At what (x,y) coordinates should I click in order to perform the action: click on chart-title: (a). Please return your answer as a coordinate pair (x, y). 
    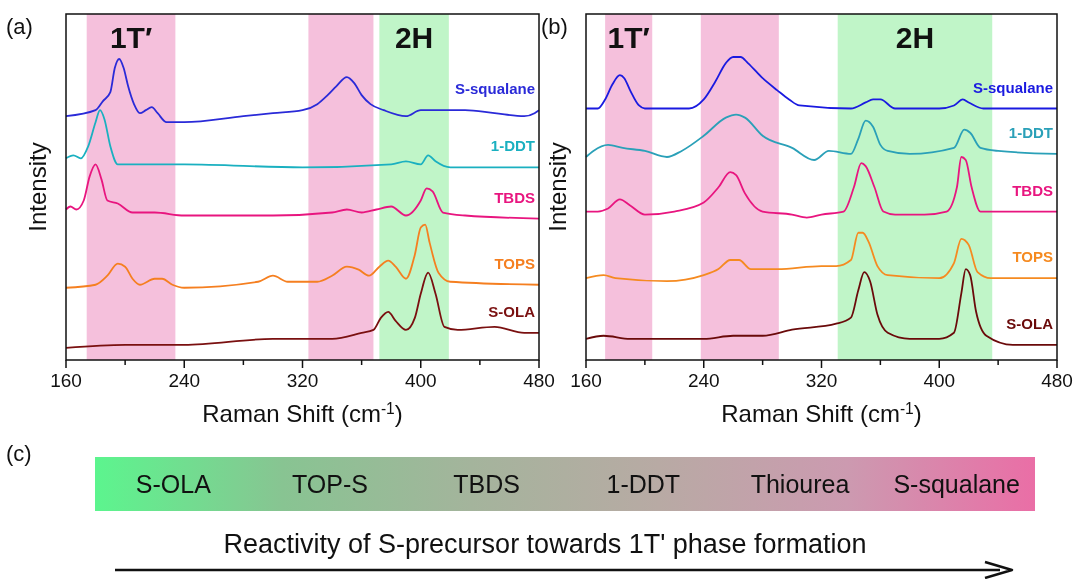
    Looking at the image, I should click on (19, 26).